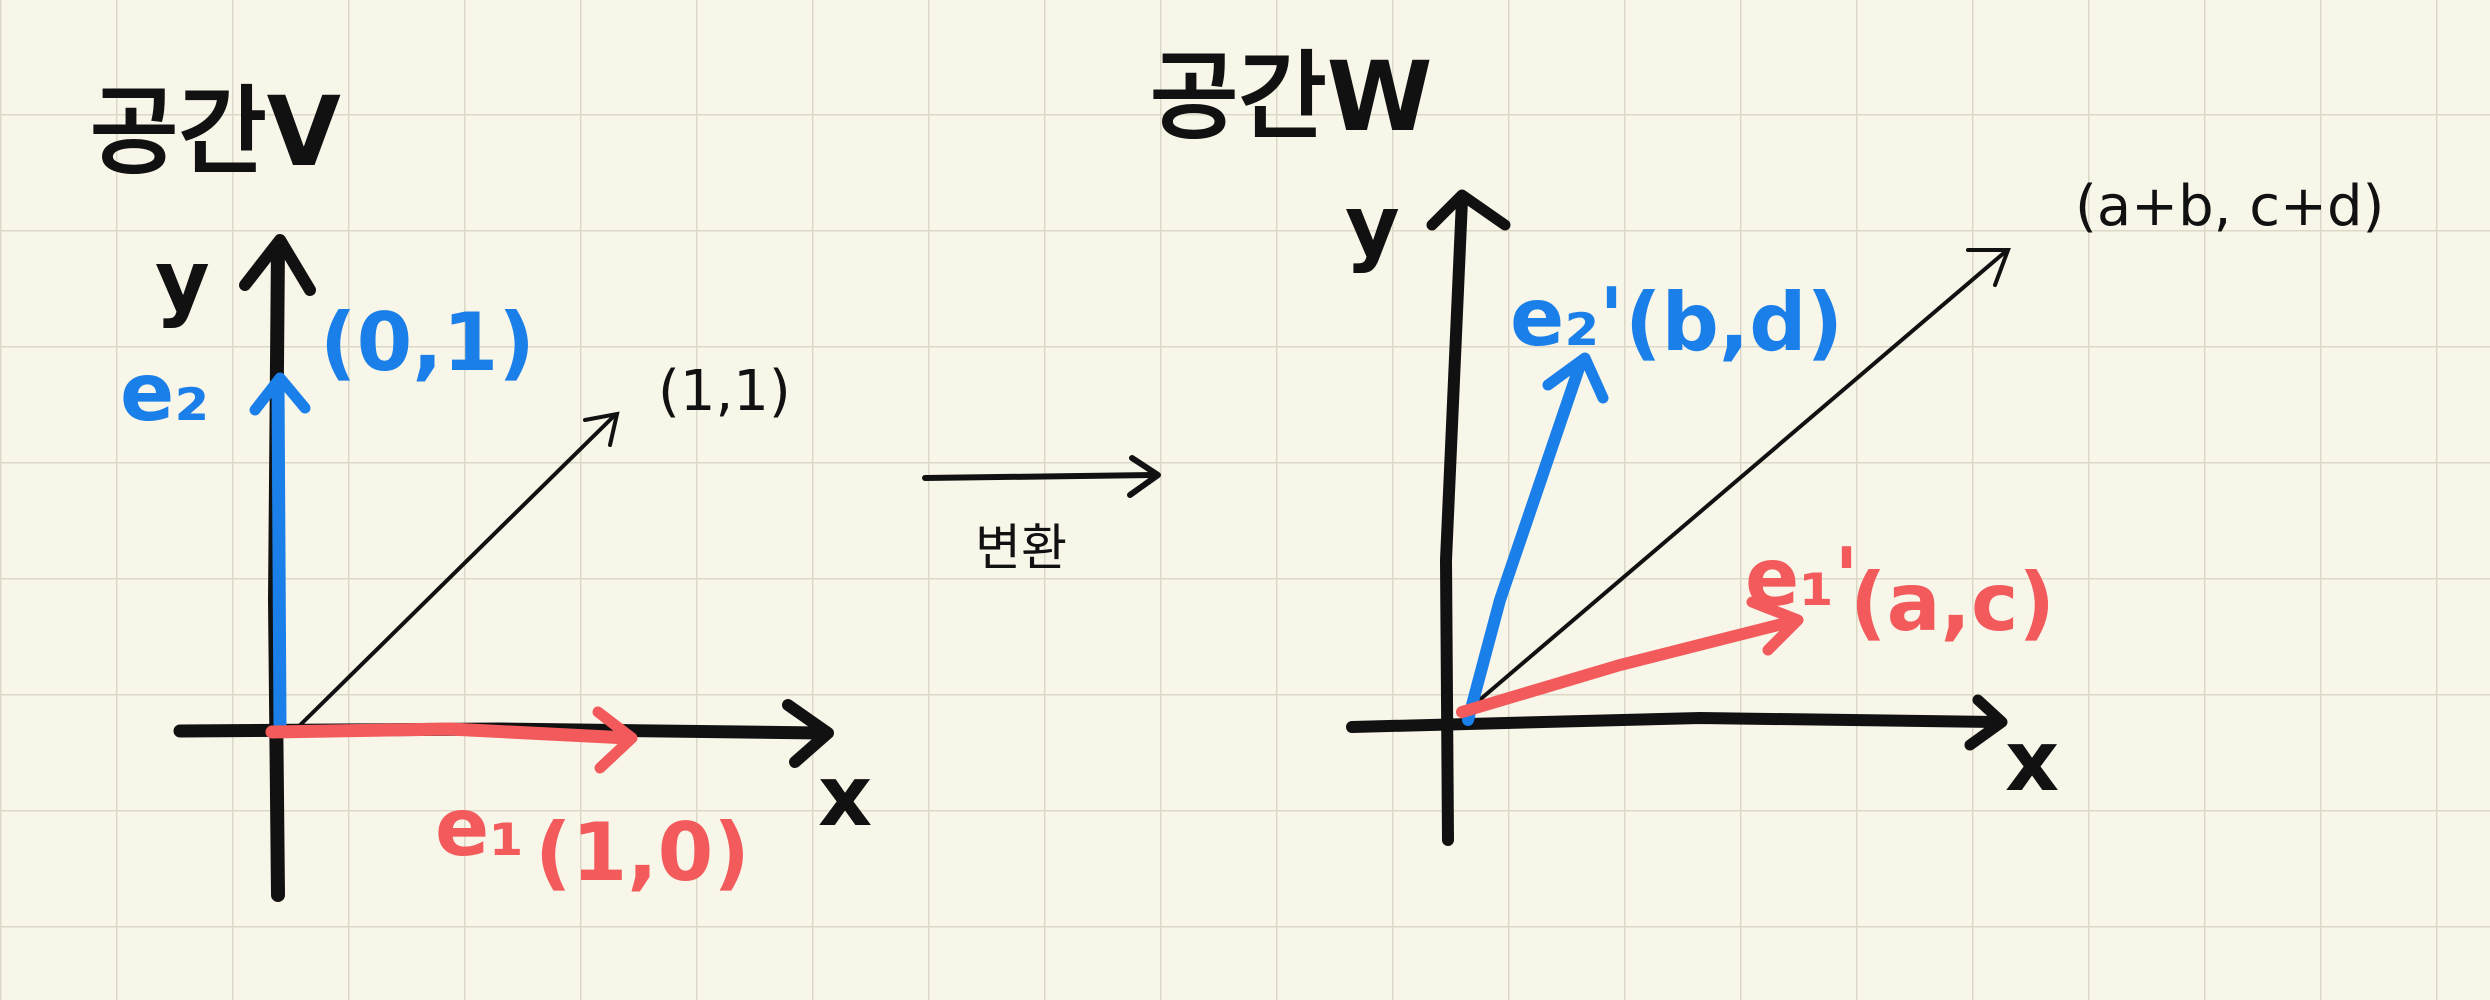 This screenshot has width=2490, height=1000. Describe the element at coordinates (2229, 206) in the screenshot. I see `w-diagonal-coord: (a+b, c+d)` at that location.